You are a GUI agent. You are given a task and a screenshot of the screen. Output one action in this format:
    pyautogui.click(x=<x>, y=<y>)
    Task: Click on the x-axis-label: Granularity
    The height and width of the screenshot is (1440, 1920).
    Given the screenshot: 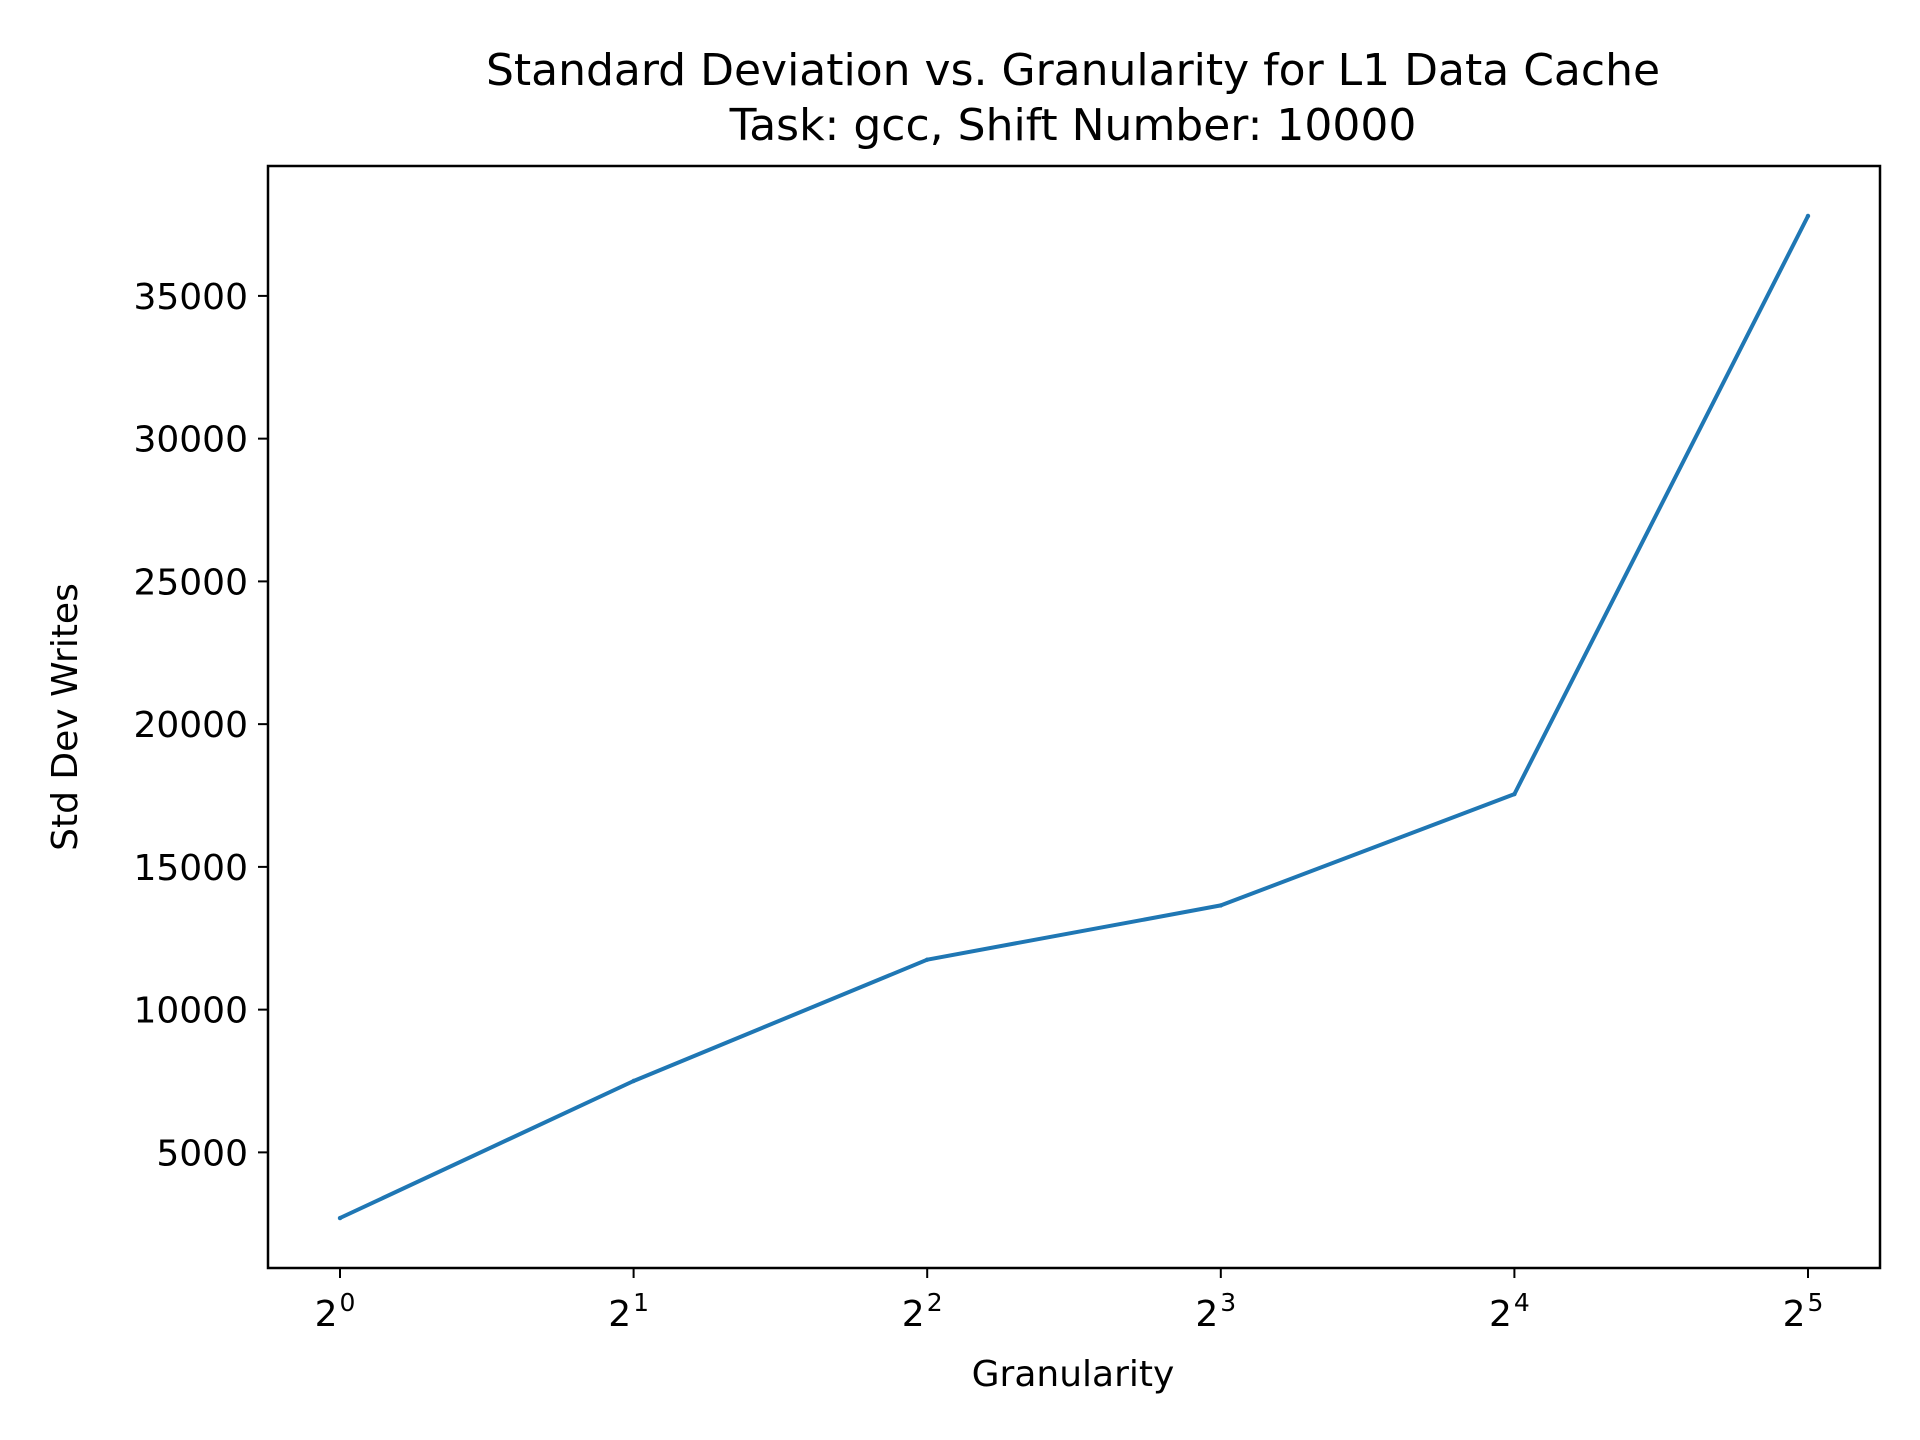 What is the action you would take?
    pyautogui.click(x=1073, y=1374)
    